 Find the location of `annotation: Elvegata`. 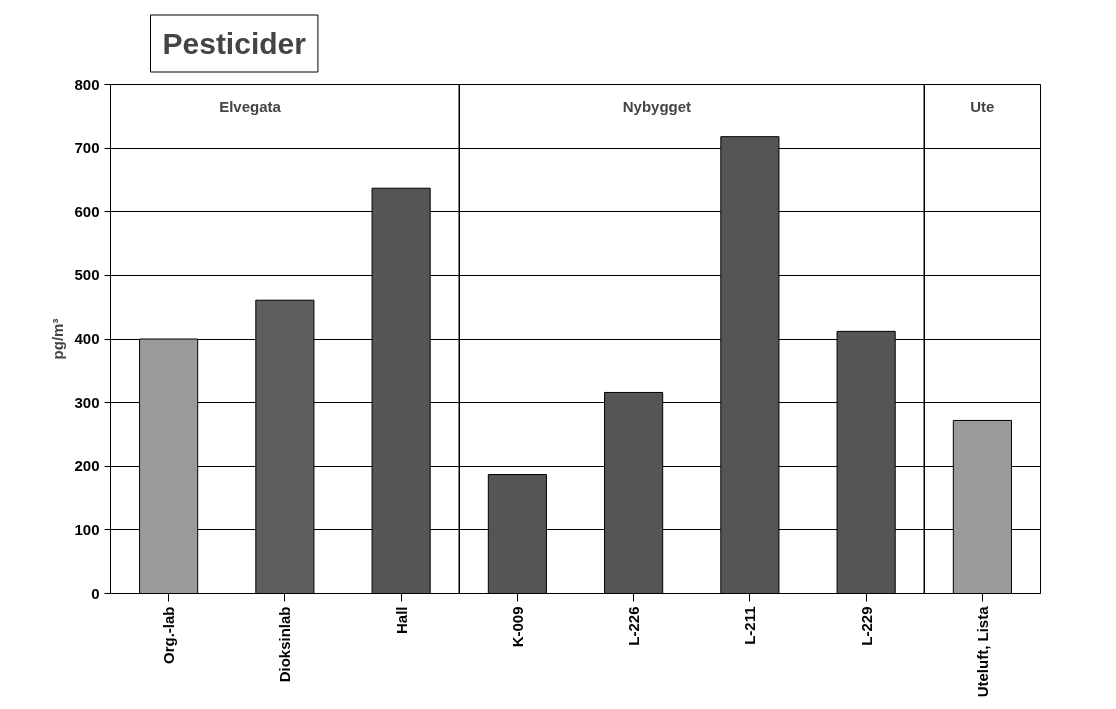

annotation: Elvegata is located at coordinates (250, 106).